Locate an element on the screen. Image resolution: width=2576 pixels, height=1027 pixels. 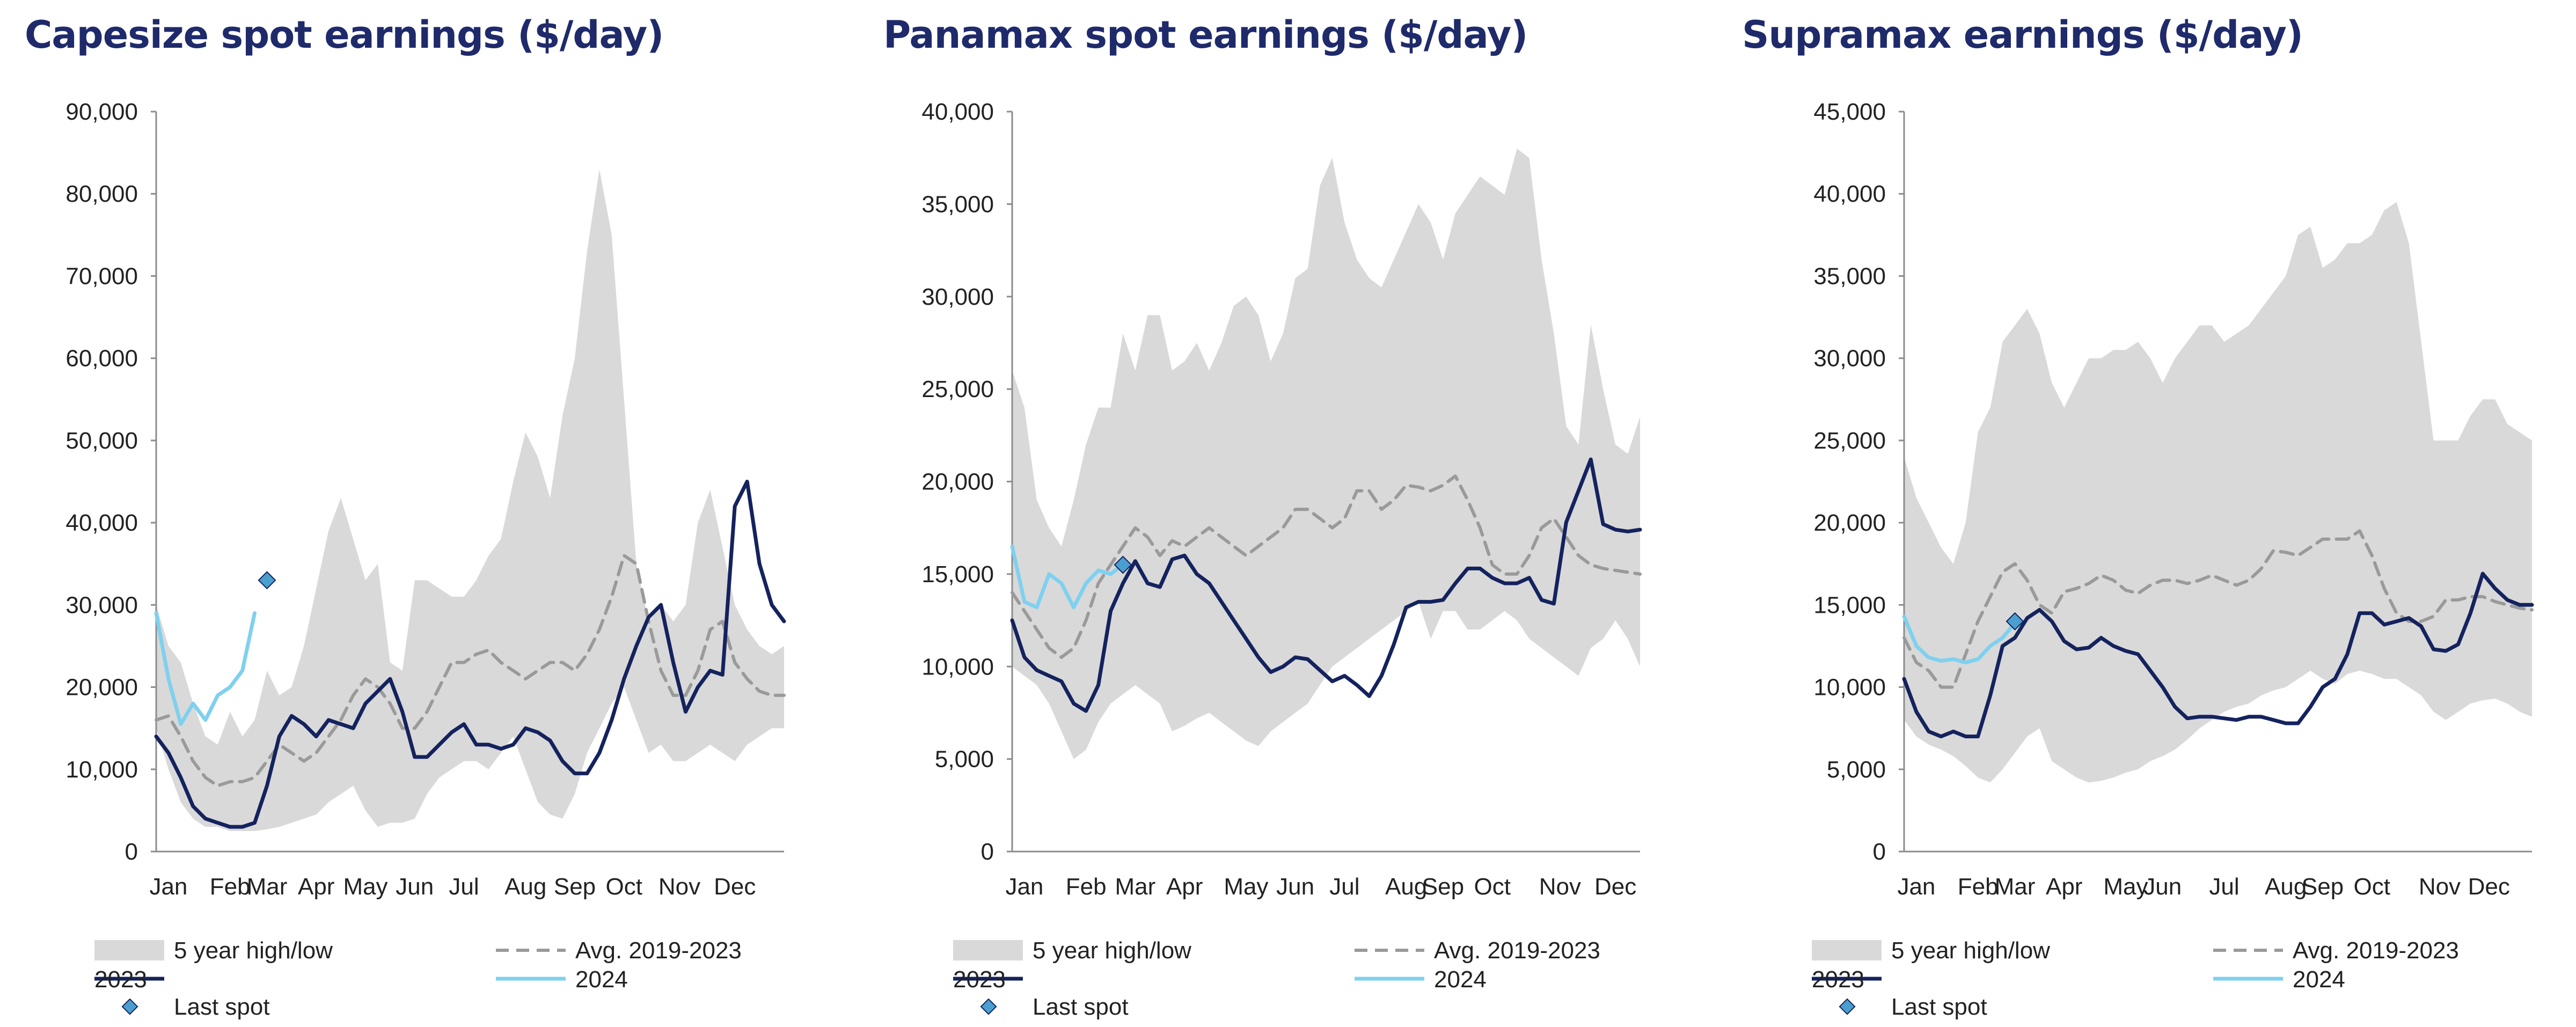
y-tick-label: 70,000 is located at coordinates (101, 276).